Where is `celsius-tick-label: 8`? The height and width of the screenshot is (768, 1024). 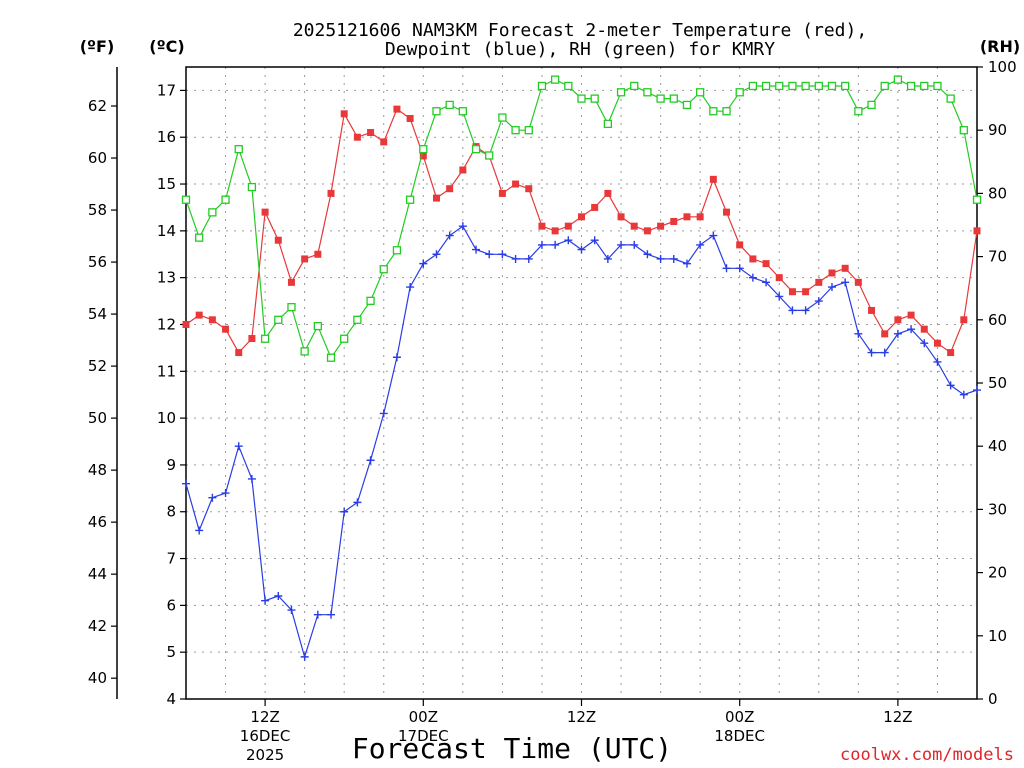 celsius-tick-label: 8 is located at coordinates (171, 512).